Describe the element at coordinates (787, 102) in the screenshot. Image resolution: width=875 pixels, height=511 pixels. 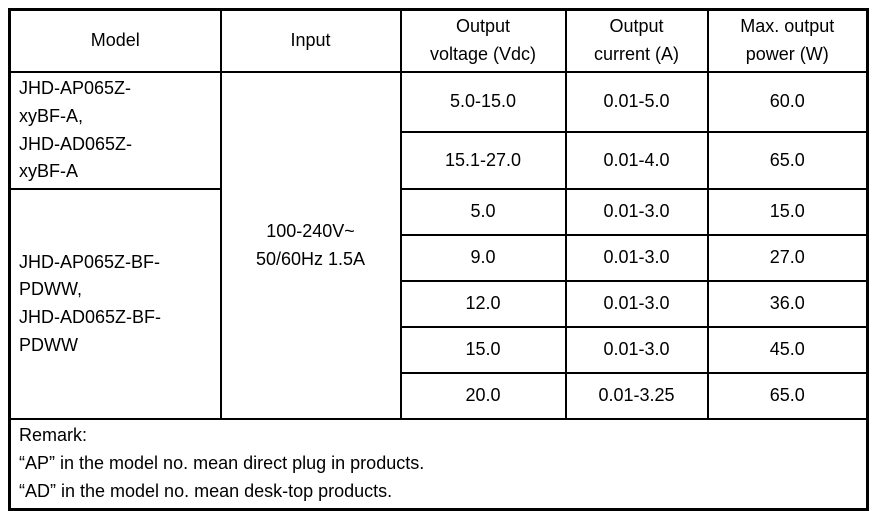
I see `power-cell: 60.0` at that location.